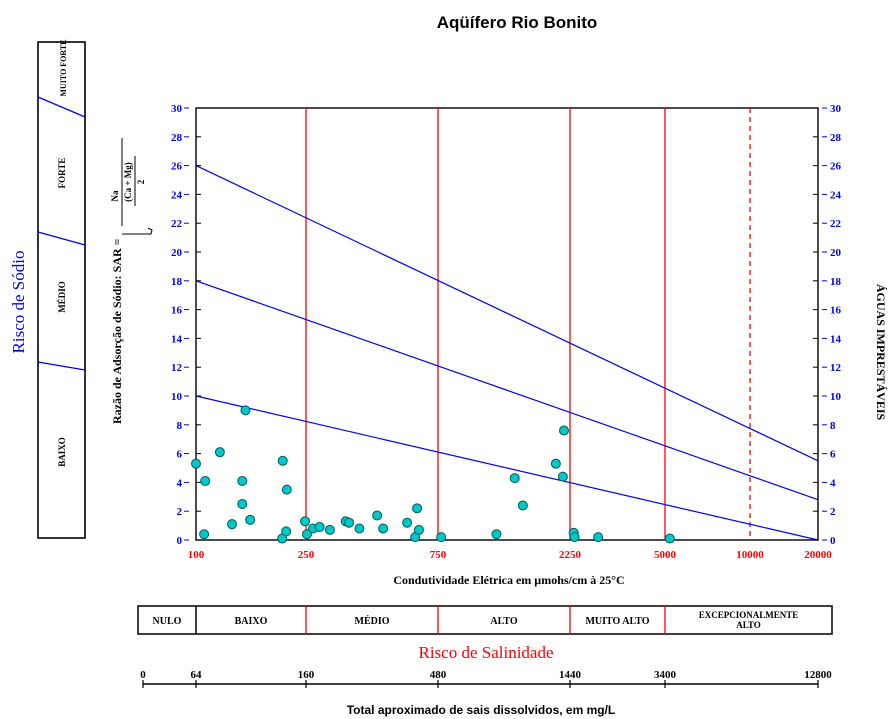 Image resolution: width=894 pixels, height=719 pixels. I want to click on salinity-class-excepcionalmente: EXCEPCIONALMENTE, so click(749, 615).